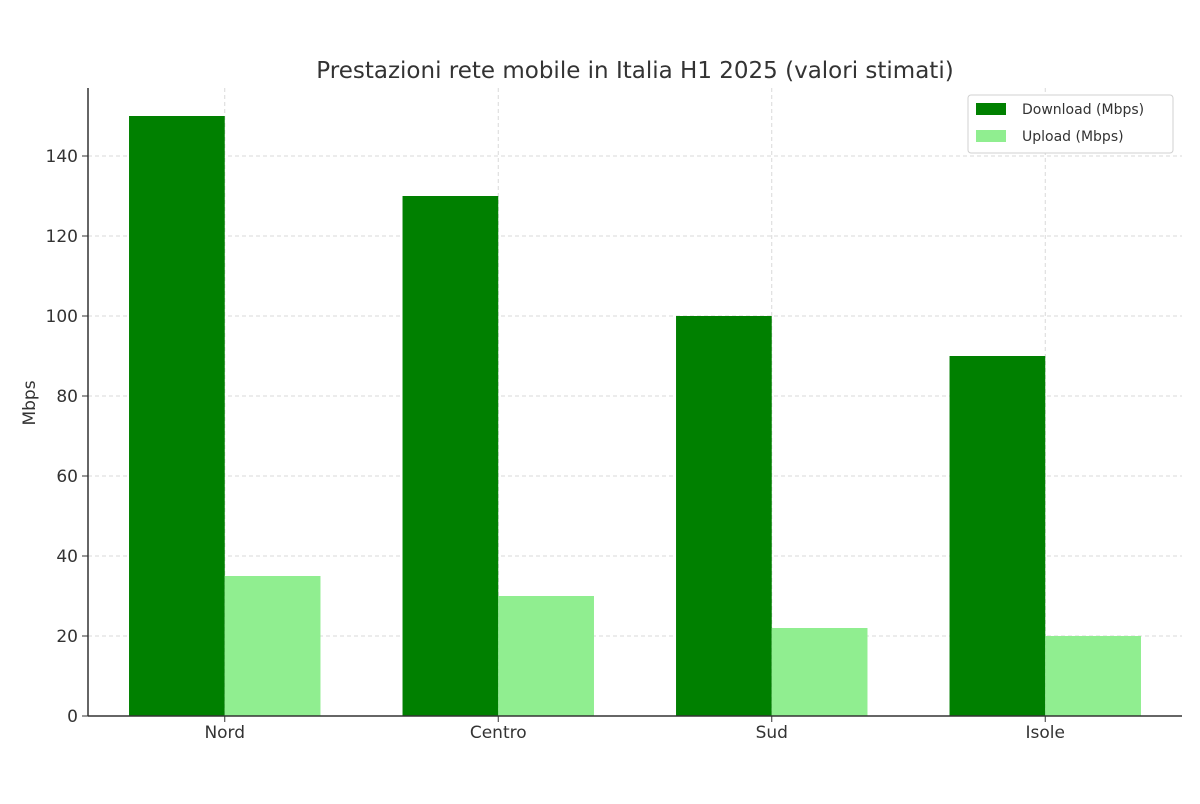 Image resolution: width=1200 pixels, height=804 pixels. What do you see at coordinates (819, 672) in the screenshot?
I see `bar-upload-sud` at bounding box center [819, 672].